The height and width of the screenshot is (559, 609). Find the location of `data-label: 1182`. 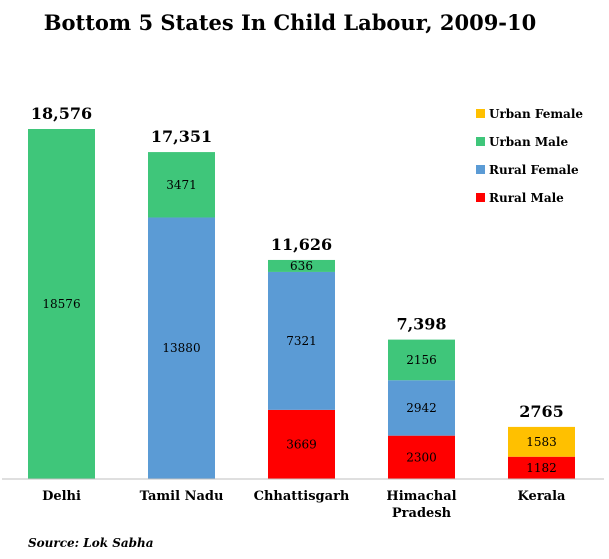

data-label: 1182 is located at coordinates (541, 468).